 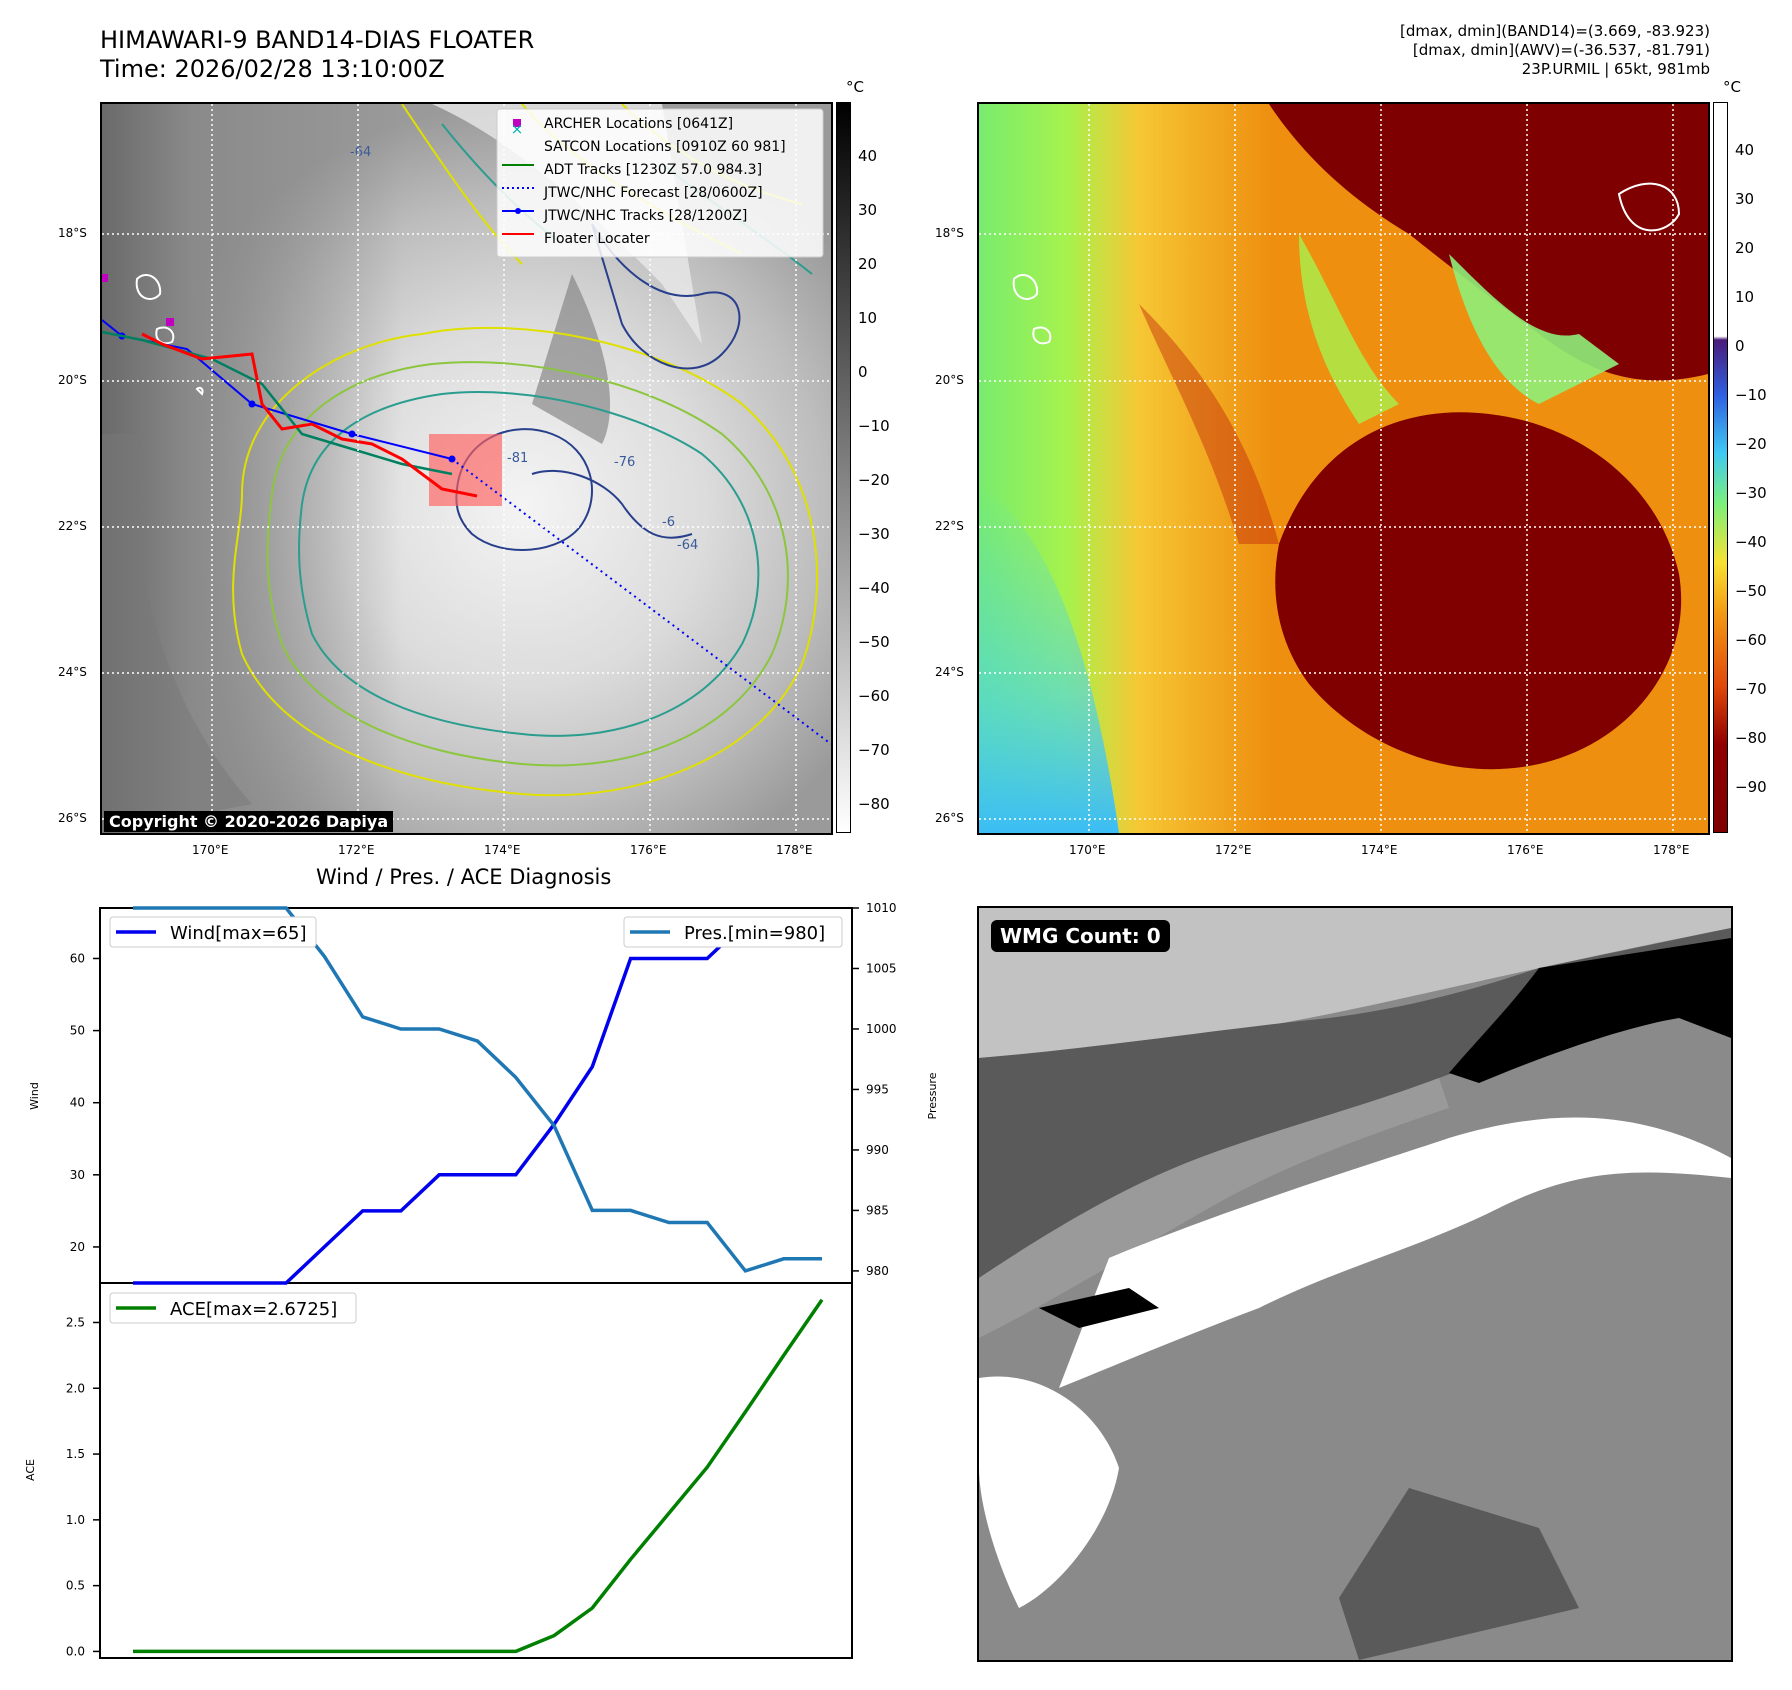 I want to click on jtwc-forecast-track, so click(x=641, y=601).